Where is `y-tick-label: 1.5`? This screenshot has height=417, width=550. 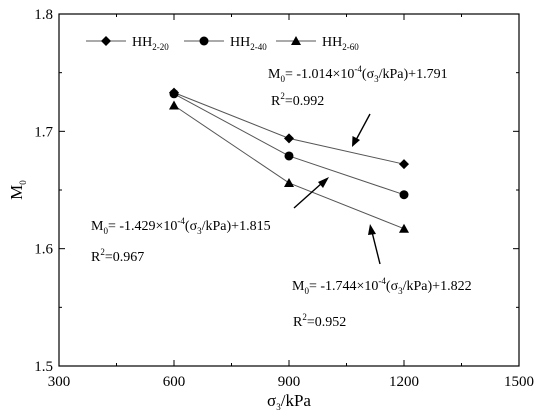 y-tick-label: 1.5 is located at coordinates (43, 367).